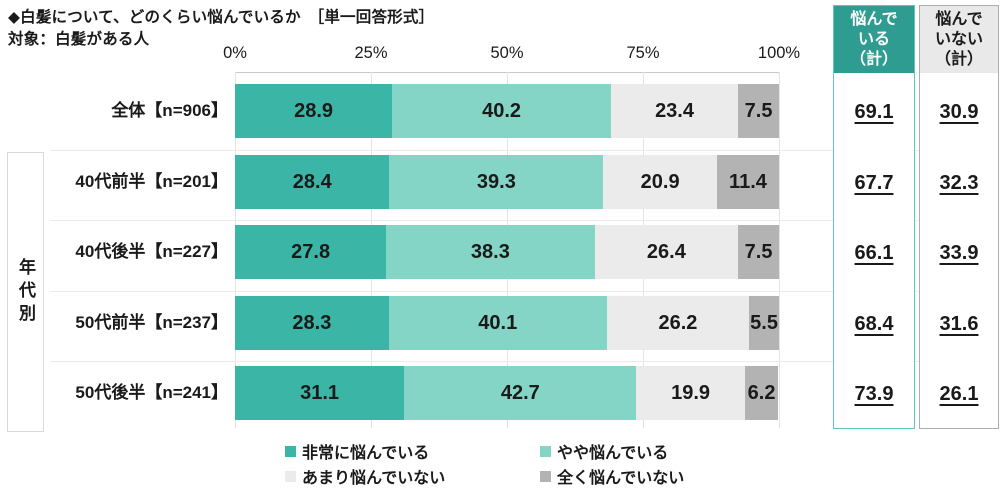 The height and width of the screenshot is (492, 1000). I want to click on bar-segment-value: 27.8, so click(311, 251).